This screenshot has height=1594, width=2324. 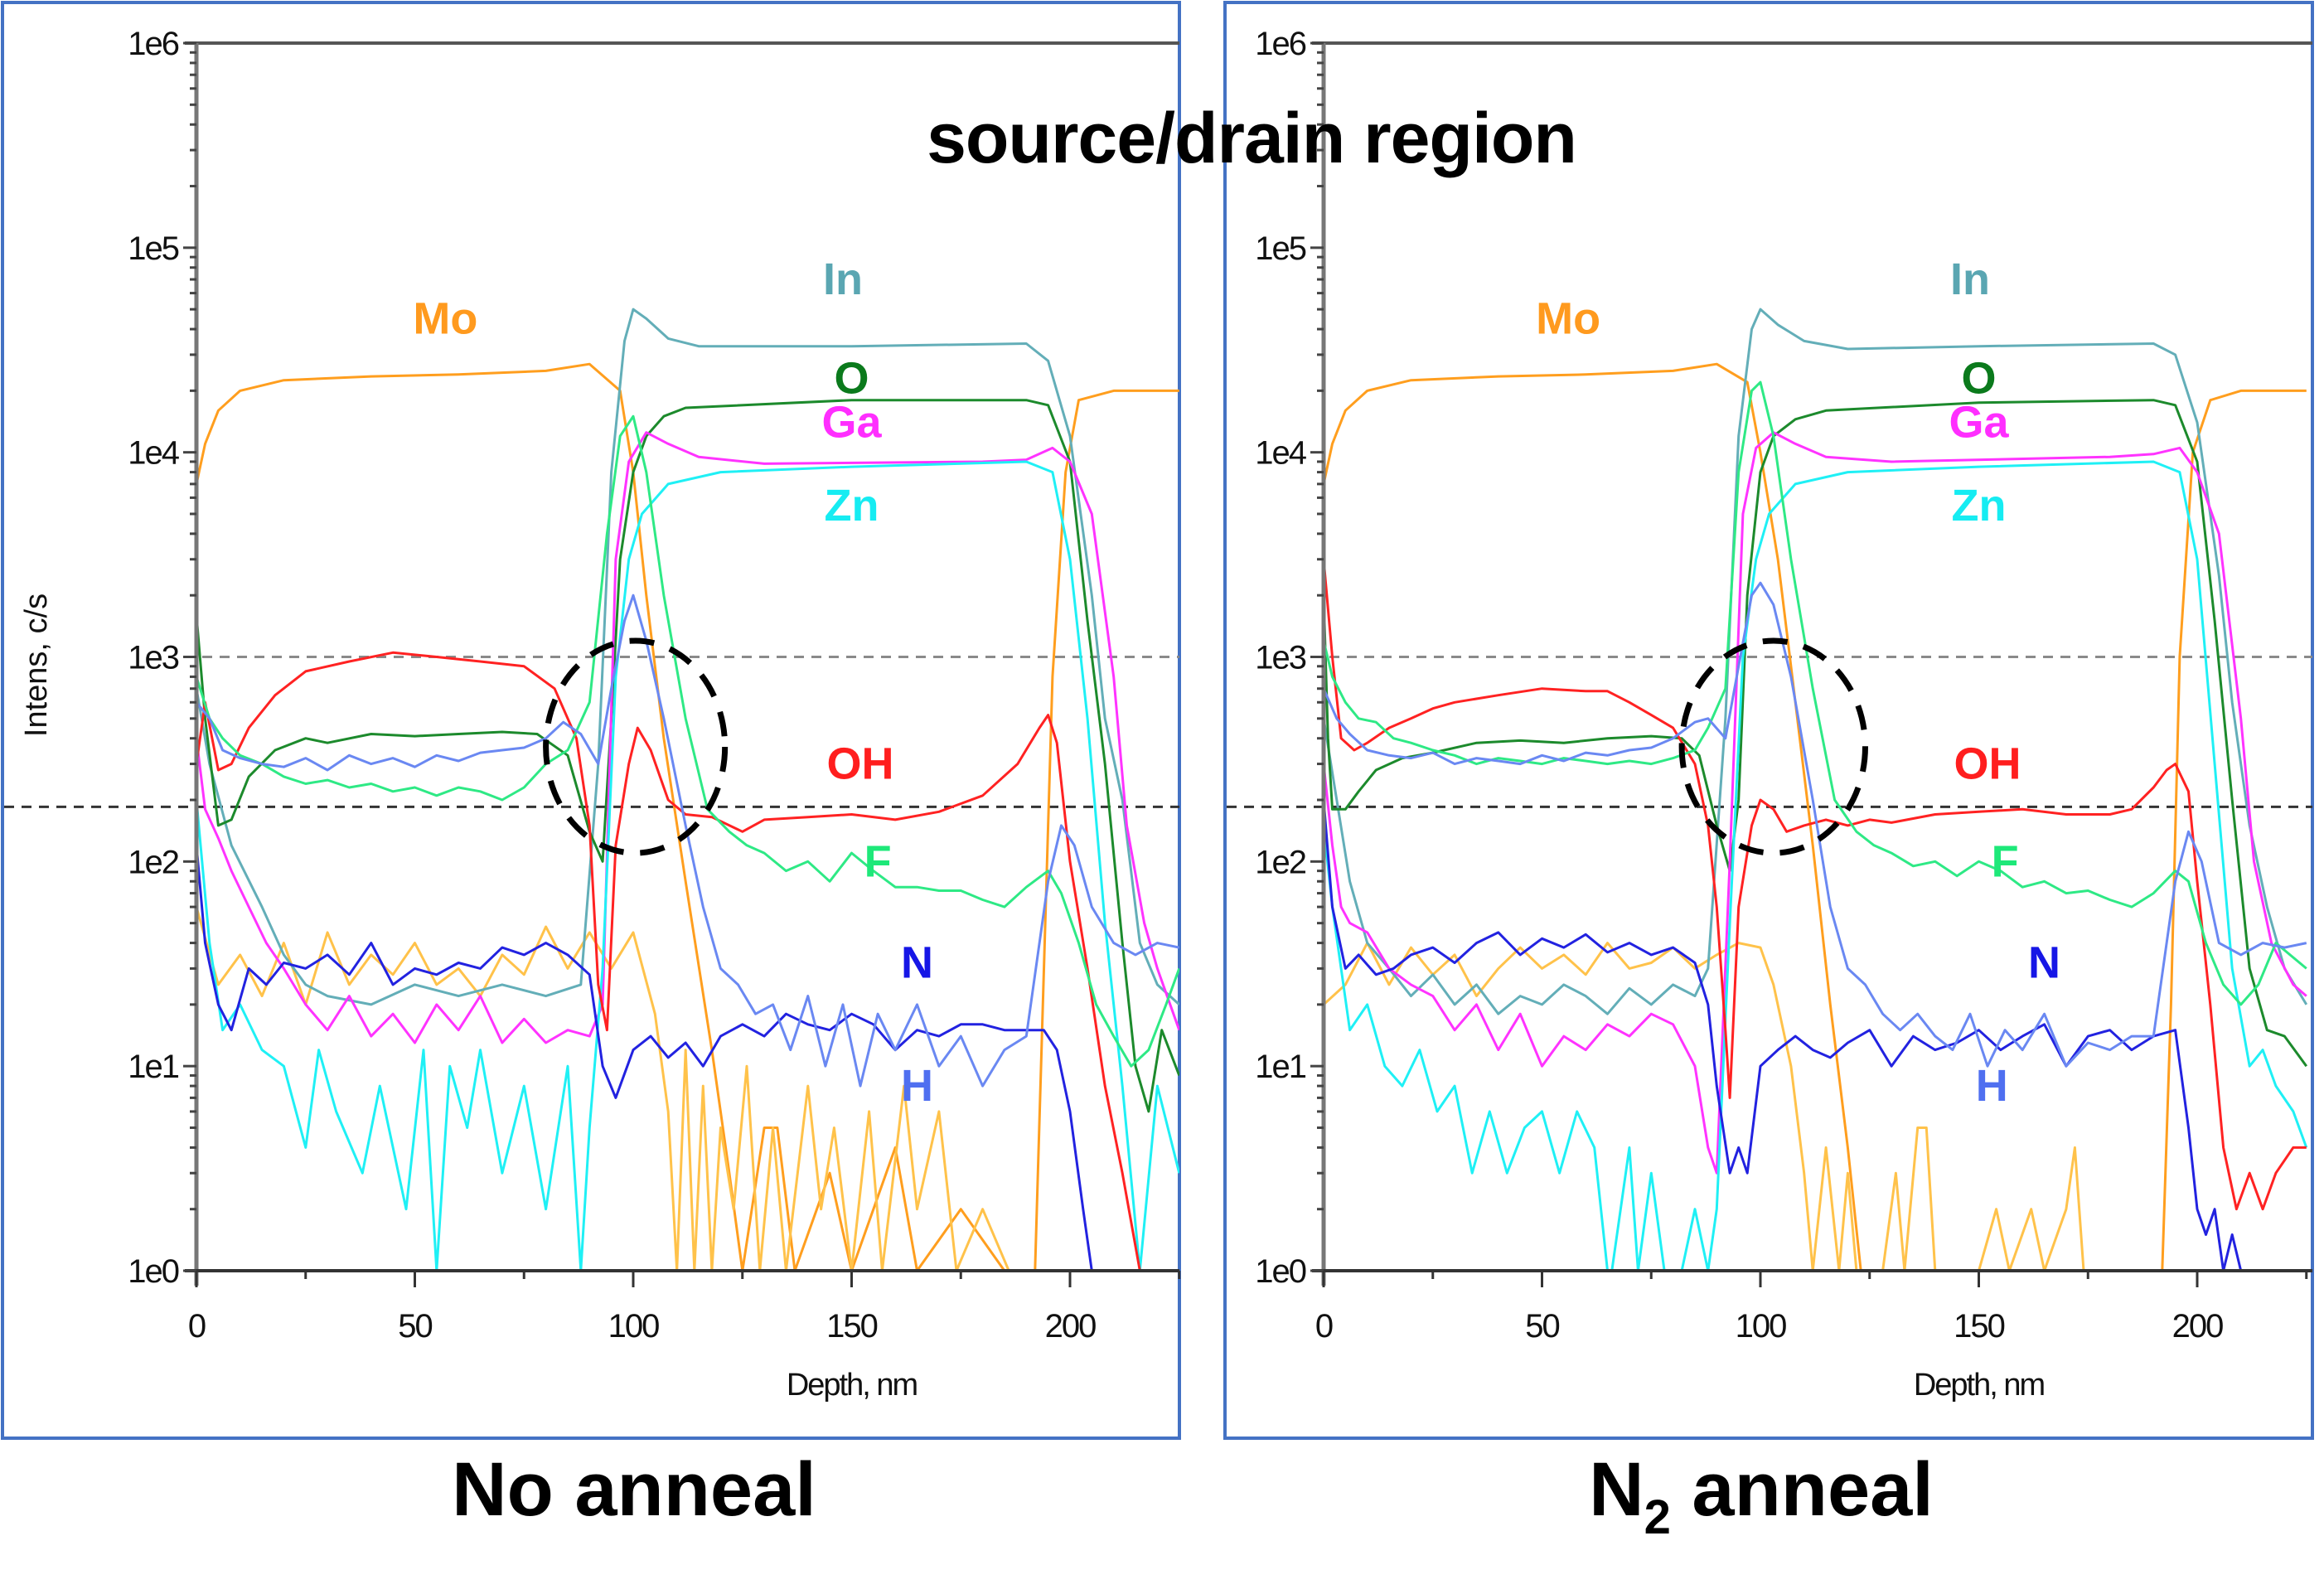 I want to click on n2-subscript: 2, so click(x=1657, y=1517).